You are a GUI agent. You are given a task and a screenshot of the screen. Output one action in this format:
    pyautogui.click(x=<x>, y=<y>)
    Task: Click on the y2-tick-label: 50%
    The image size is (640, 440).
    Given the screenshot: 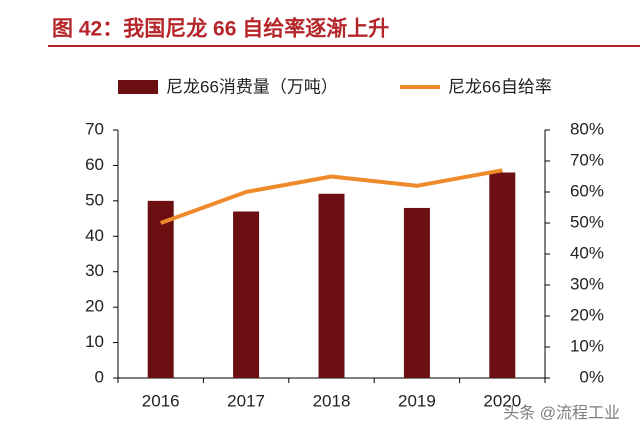 What is the action you would take?
    pyautogui.click(x=587, y=221)
    